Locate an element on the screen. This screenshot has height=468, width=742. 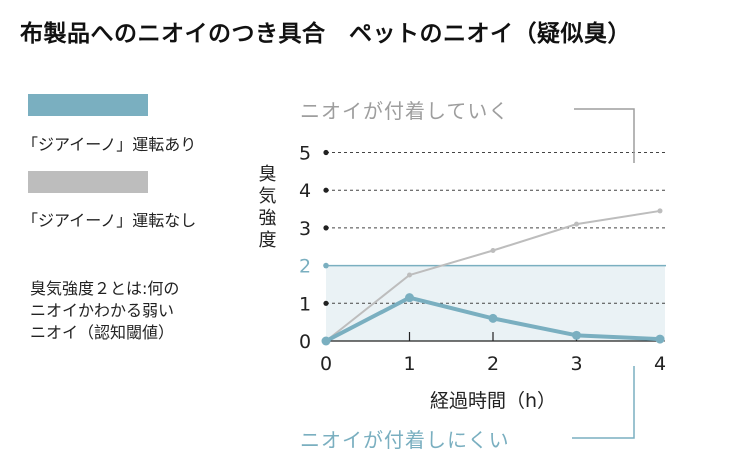
y-tick-label: 4 is located at coordinates (305, 191).